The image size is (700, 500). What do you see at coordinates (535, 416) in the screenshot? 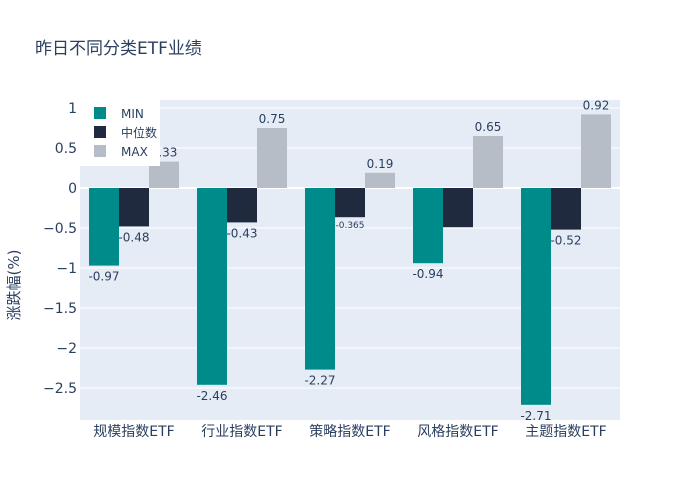
I see `data-label: -2.71` at bounding box center [535, 416].